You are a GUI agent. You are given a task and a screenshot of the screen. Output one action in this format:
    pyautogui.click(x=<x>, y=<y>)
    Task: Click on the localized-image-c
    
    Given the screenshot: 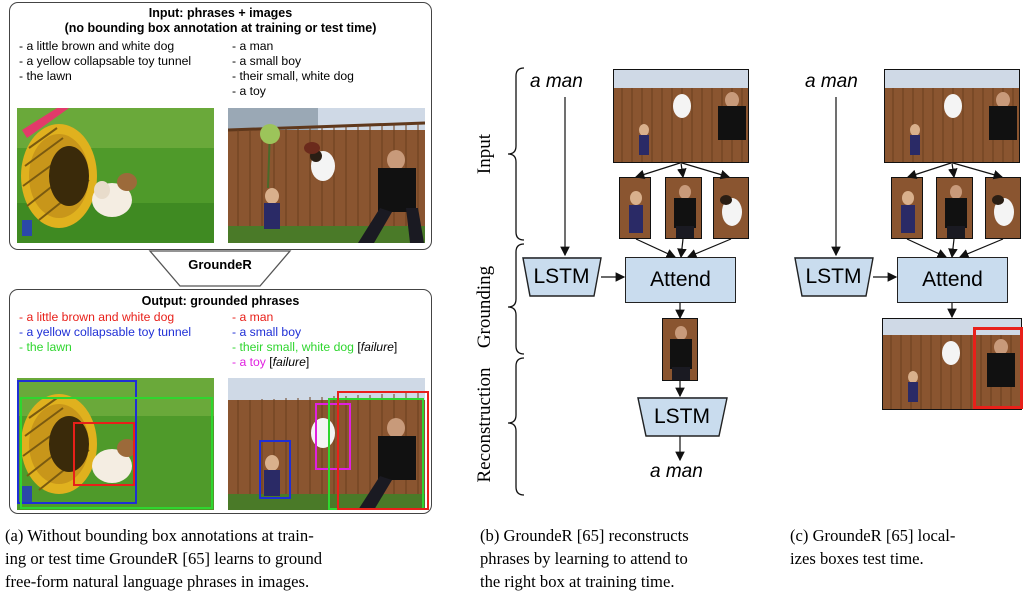 What is the action you would take?
    pyautogui.click(x=952, y=364)
    